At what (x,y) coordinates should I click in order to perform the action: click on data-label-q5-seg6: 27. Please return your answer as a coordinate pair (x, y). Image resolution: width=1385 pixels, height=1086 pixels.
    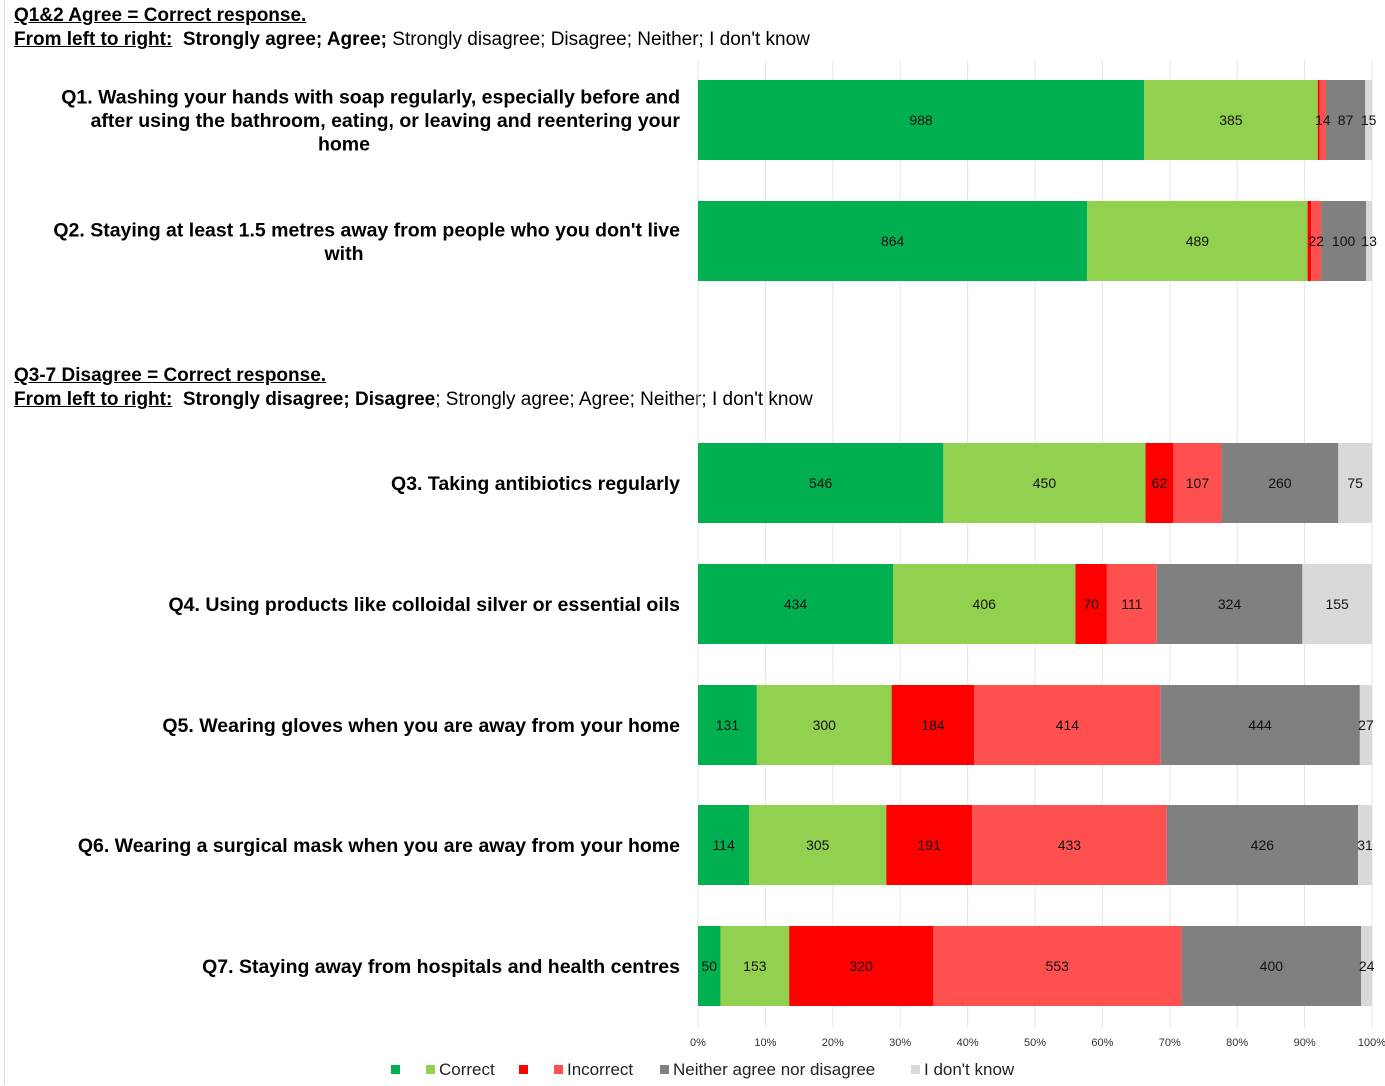
    Looking at the image, I should click on (1366, 725).